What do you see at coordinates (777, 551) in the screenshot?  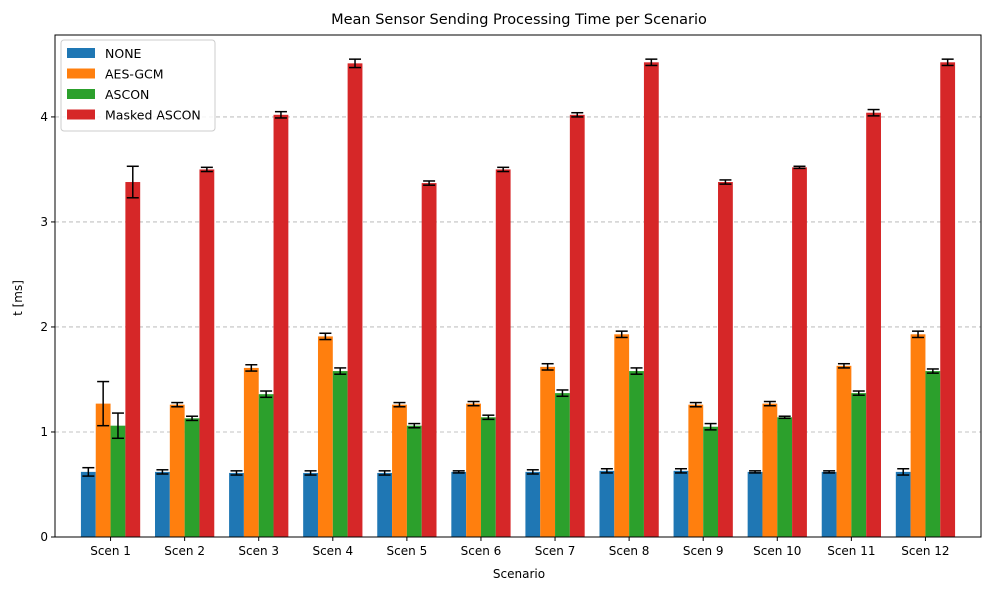 I see `x-tick-label: Scen 10` at bounding box center [777, 551].